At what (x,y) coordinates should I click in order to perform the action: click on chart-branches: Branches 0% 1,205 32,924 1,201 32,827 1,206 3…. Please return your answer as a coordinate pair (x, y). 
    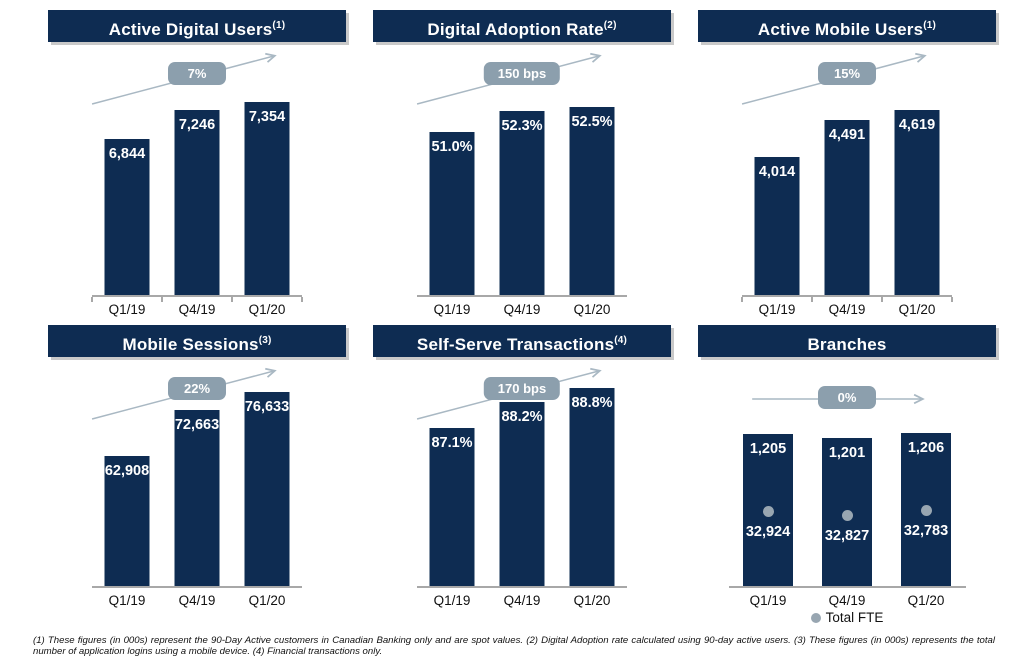
    Looking at the image, I should click on (847, 475).